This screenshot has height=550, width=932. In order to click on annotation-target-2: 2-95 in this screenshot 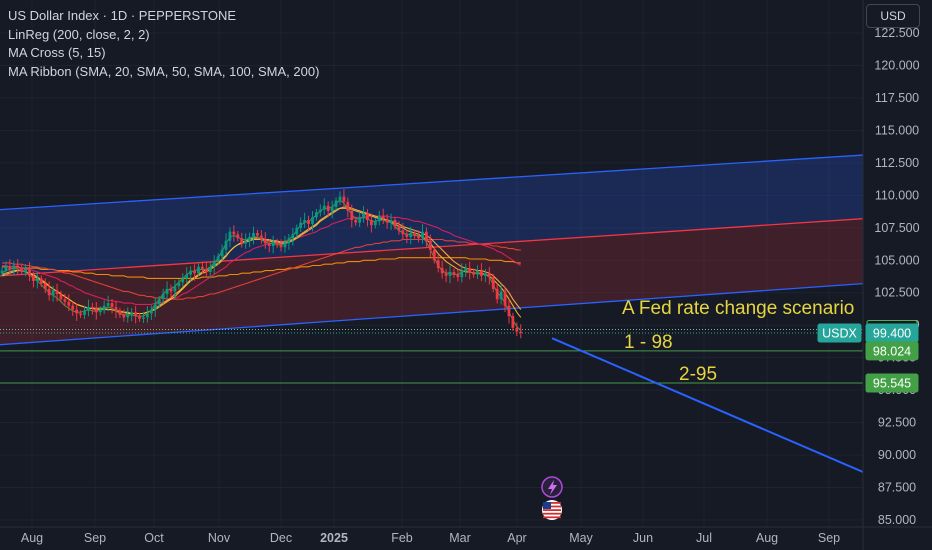, I will do `click(698, 374)`.